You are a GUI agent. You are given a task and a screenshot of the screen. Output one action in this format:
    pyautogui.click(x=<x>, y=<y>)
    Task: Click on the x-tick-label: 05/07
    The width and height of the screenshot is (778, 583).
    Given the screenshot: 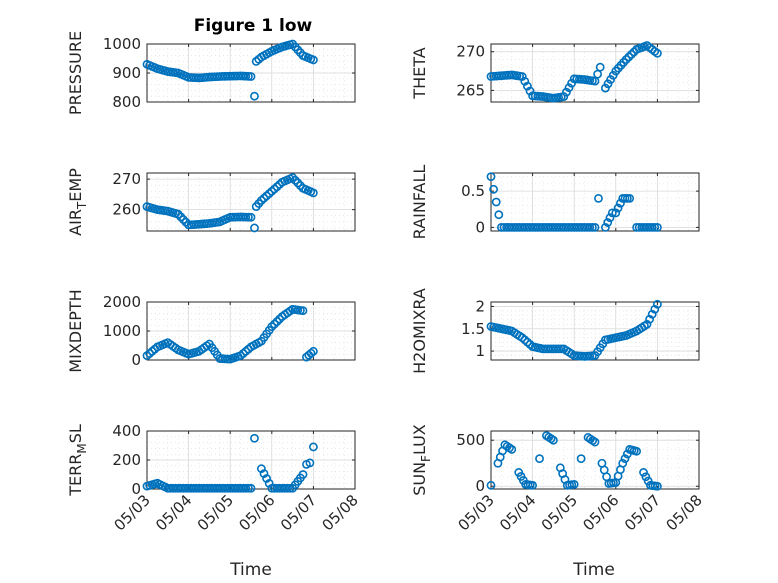 What is the action you would take?
    pyautogui.click(x=642, y=512)
    